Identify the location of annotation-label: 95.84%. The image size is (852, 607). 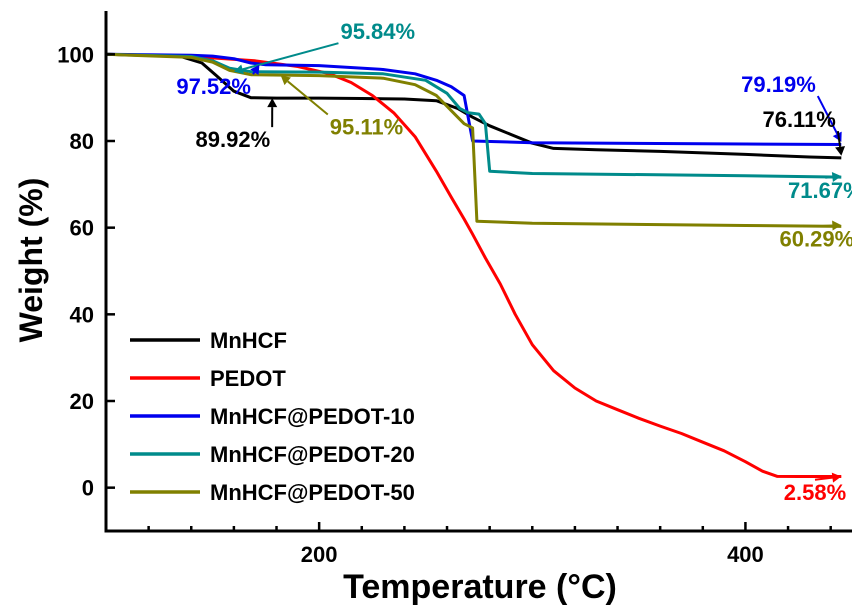
(377, 31).